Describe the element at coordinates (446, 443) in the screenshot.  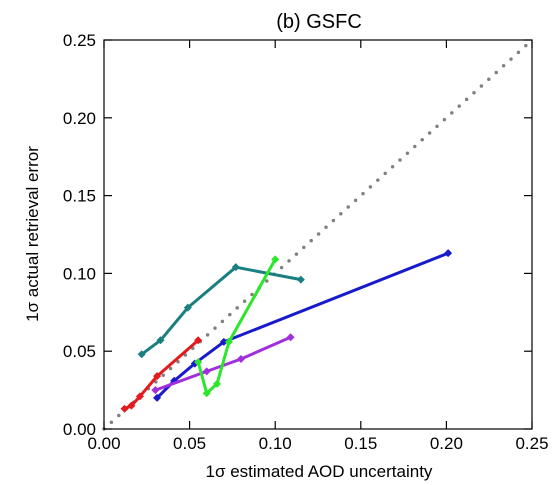
I see `x-tick-label: 0.20` at that location.